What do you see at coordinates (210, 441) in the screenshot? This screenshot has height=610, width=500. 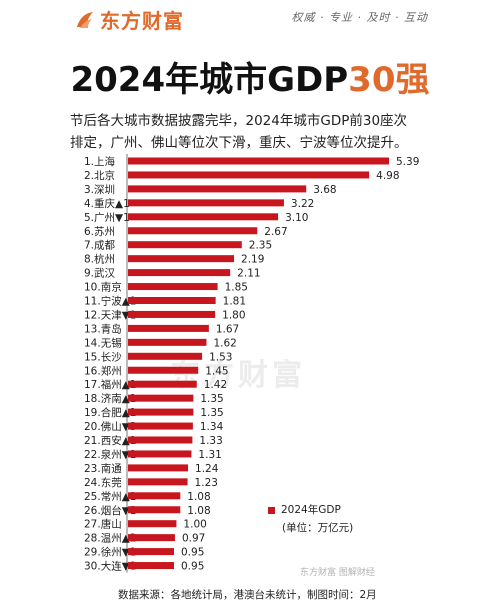 I see `bar-value-label: 1.33` at bounding box center [210, 441].